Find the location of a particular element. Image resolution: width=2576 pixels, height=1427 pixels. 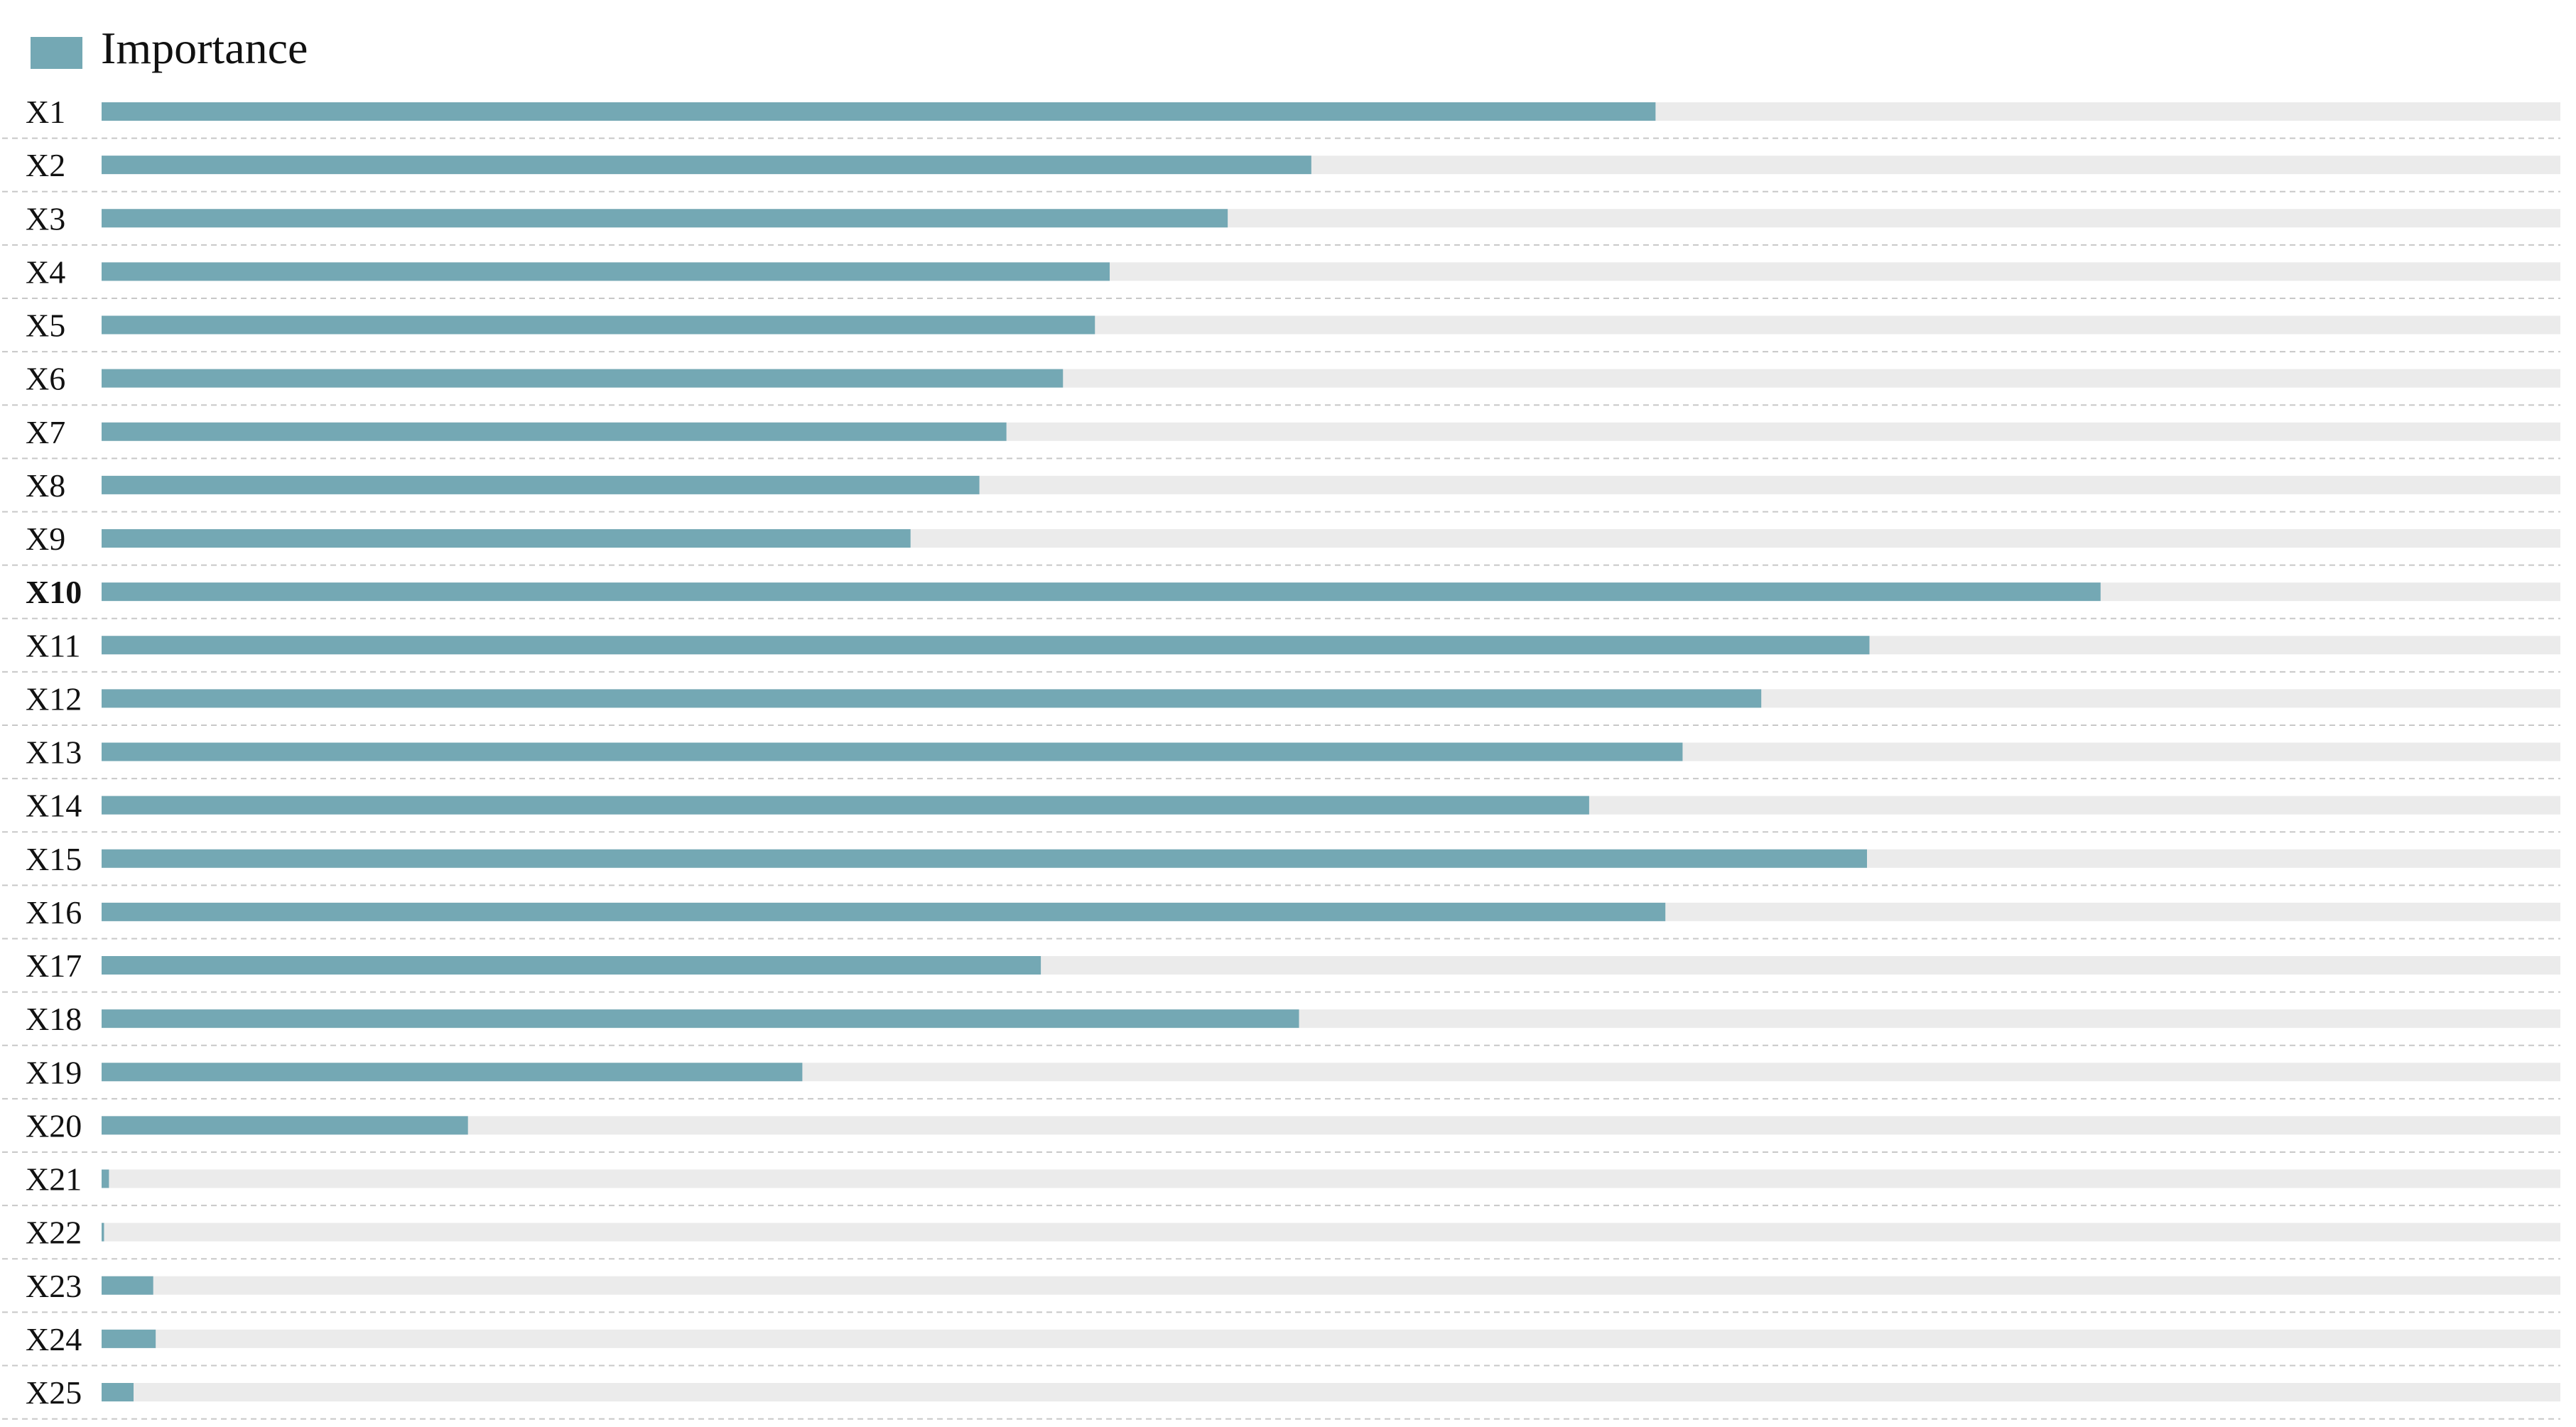

legend-swatch is located at coordinates (56, 53).